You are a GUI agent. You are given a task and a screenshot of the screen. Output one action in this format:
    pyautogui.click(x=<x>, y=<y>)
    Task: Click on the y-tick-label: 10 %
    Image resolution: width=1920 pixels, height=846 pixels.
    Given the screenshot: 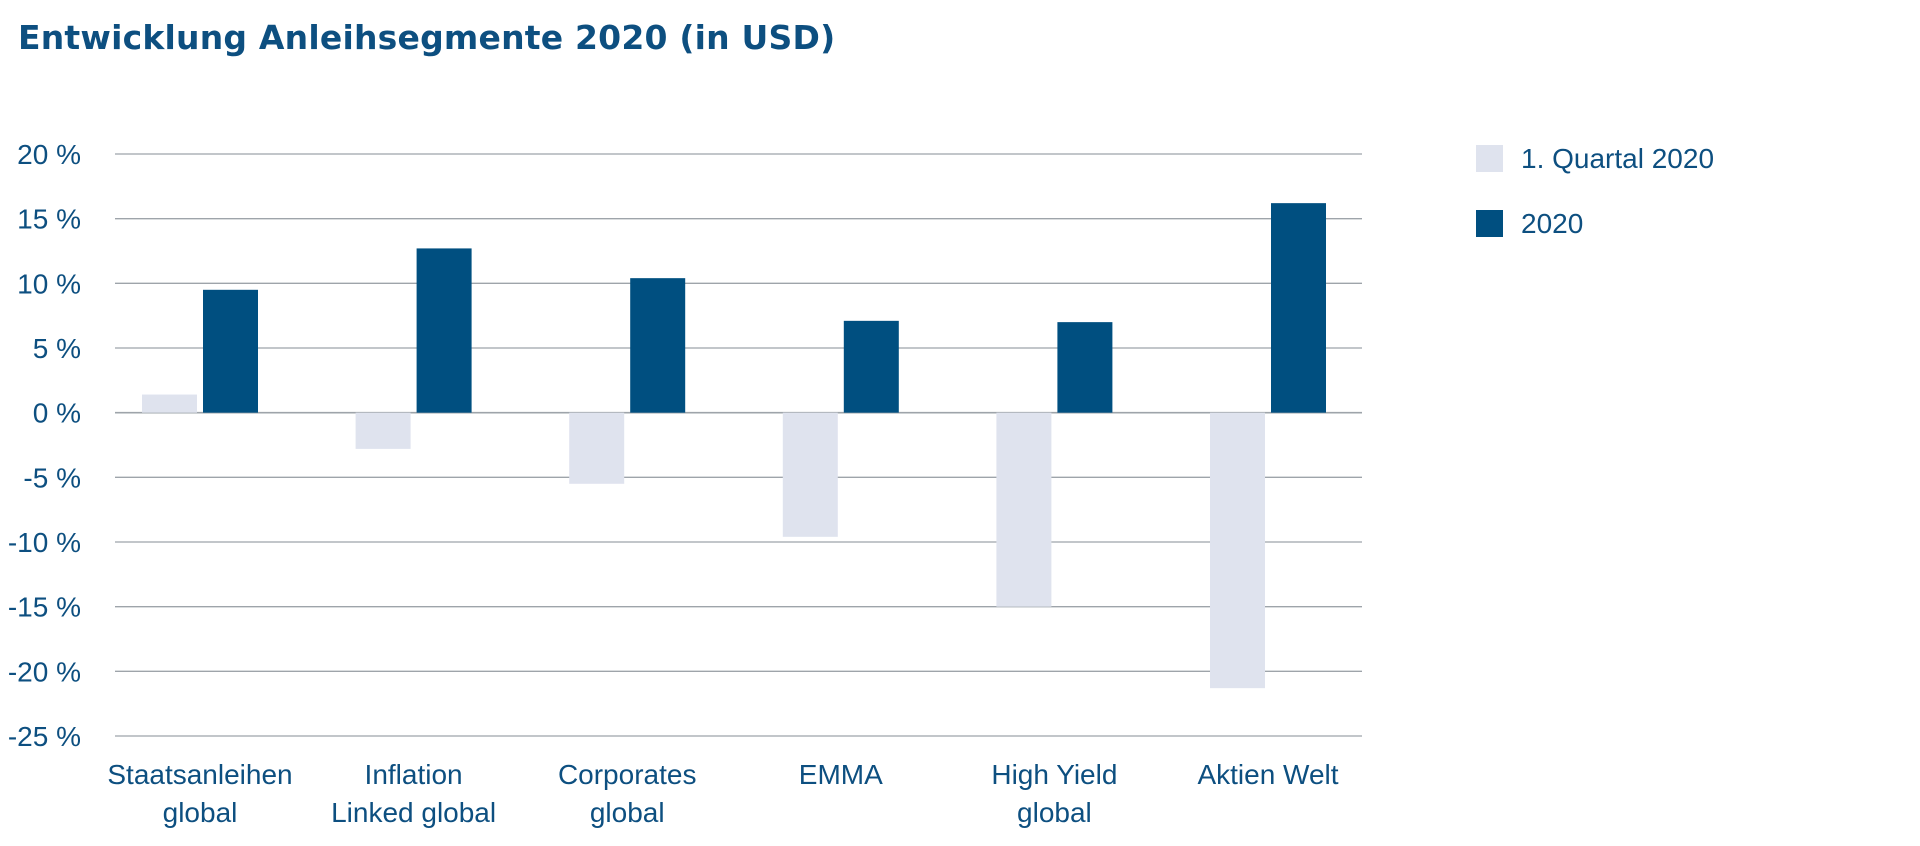 What is the action you would take?
    pyautogui.click(x=49, y=283)
    